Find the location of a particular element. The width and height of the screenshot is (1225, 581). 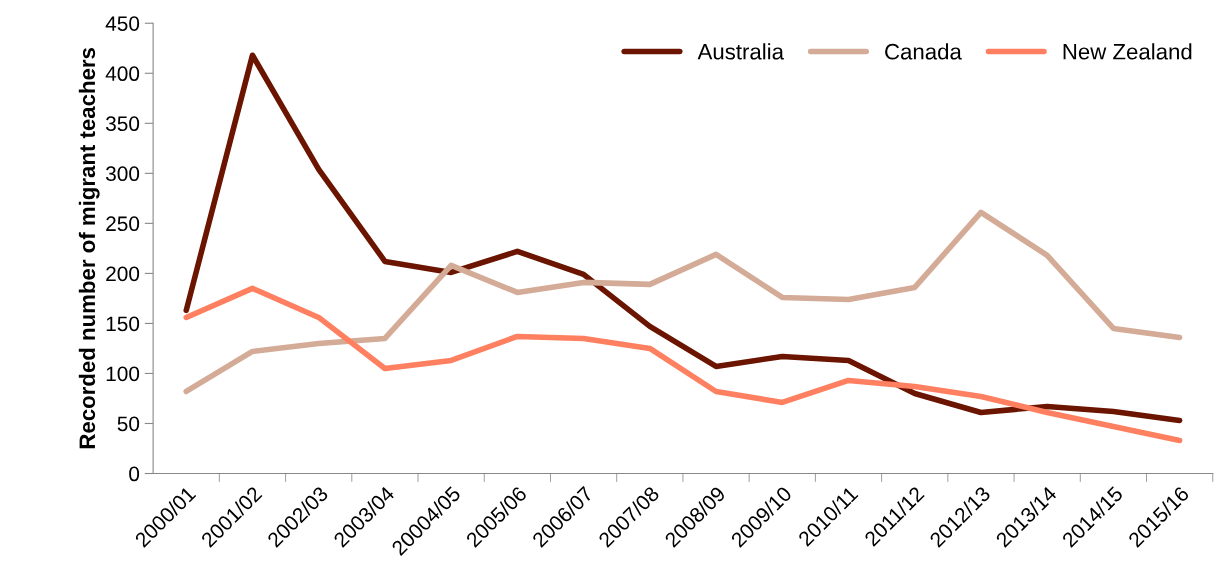

legend-label: Canada is located at coordinates (923, 51).